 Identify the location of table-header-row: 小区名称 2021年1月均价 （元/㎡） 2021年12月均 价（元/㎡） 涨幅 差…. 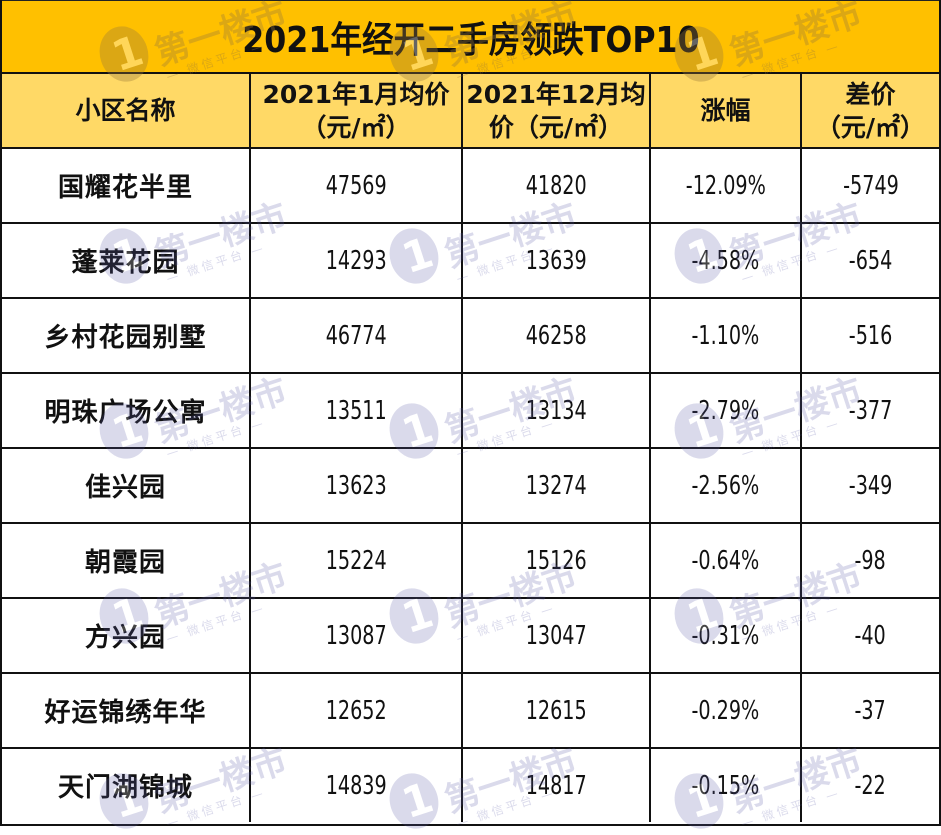
(470, 111).